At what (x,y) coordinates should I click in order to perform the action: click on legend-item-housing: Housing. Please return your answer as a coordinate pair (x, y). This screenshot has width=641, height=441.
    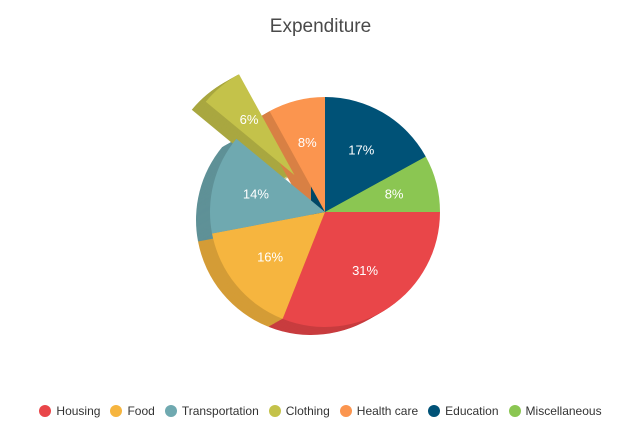
    Looking at the image, I should click on (69, 411).